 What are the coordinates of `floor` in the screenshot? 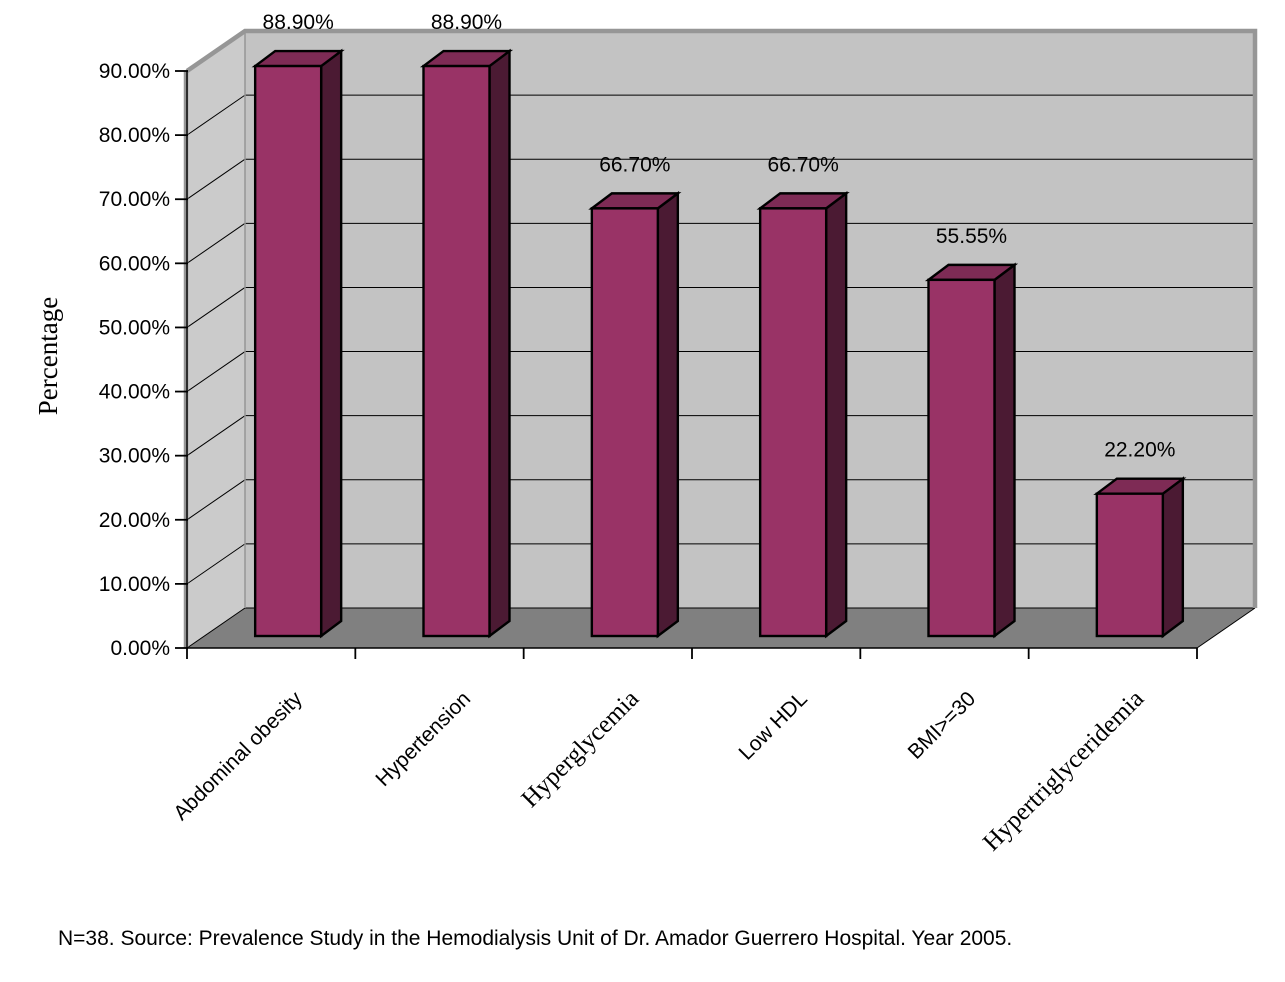 It's located at (721, 628).